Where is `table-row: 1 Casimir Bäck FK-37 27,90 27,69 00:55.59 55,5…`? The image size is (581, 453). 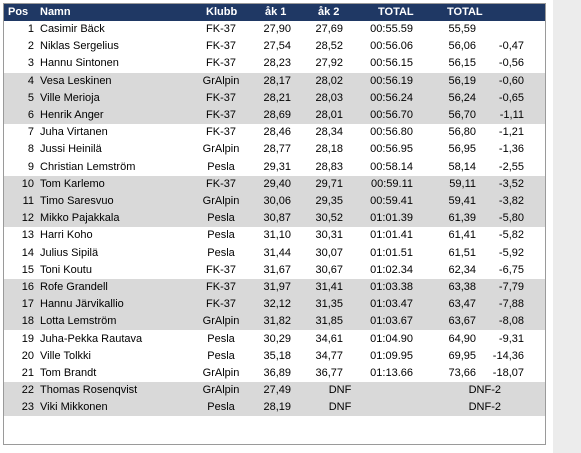 table-row: 1 Casimir Bäck FK-37 27,90 27,69 00:55.59 55,5… is located at coordinates (274, 29).